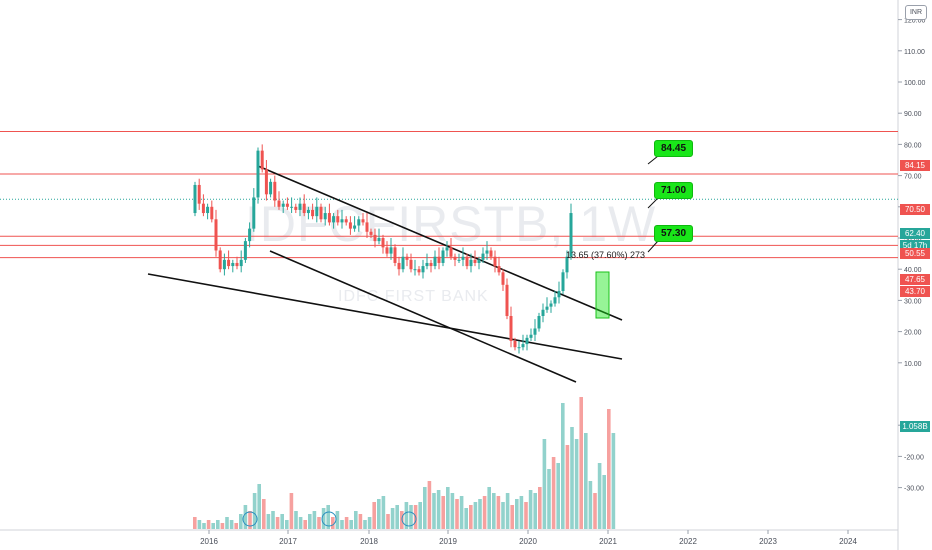 The image size is (932, 550). What do you see at coordinates (915, 165) in the screenshot?
I see `price-tag: 84.15` at bounding box center [915, 165].